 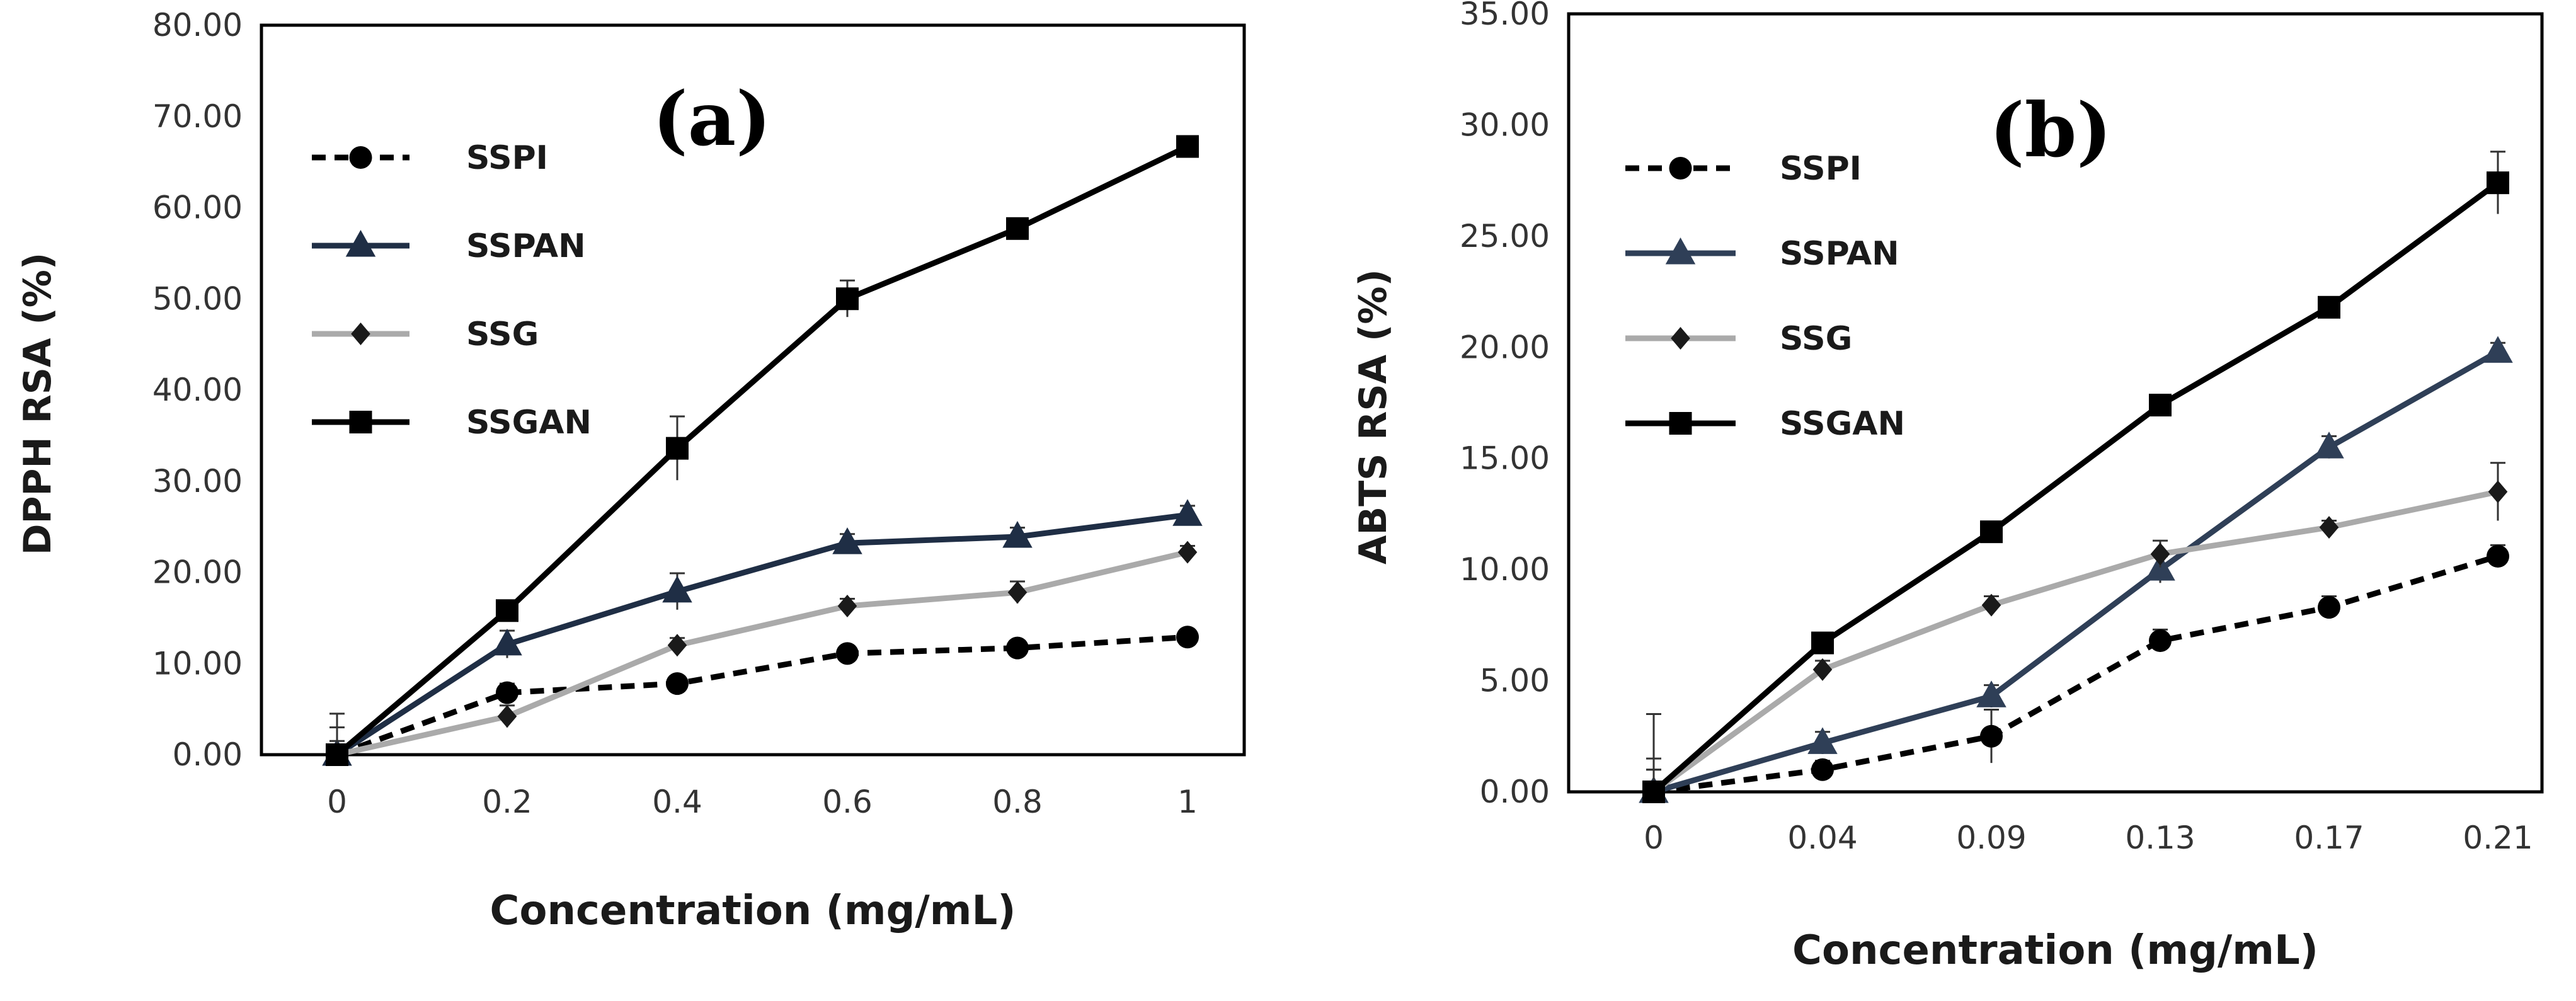 I want to click on y-tick-label: 70.00, so click(x=197, y=117).